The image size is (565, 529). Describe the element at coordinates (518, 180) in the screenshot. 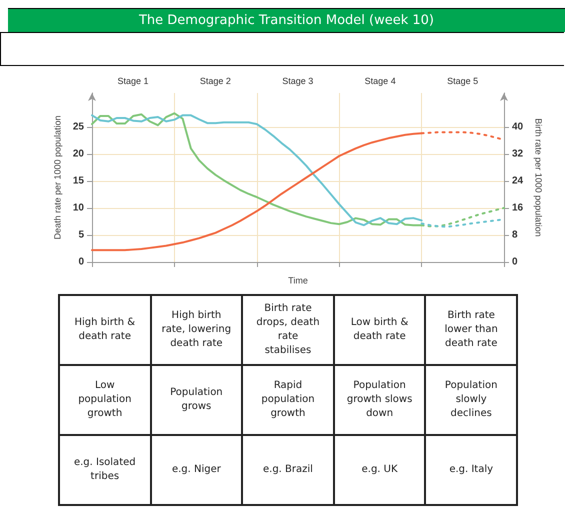

I see `y2-tick-label: 24` at that location.